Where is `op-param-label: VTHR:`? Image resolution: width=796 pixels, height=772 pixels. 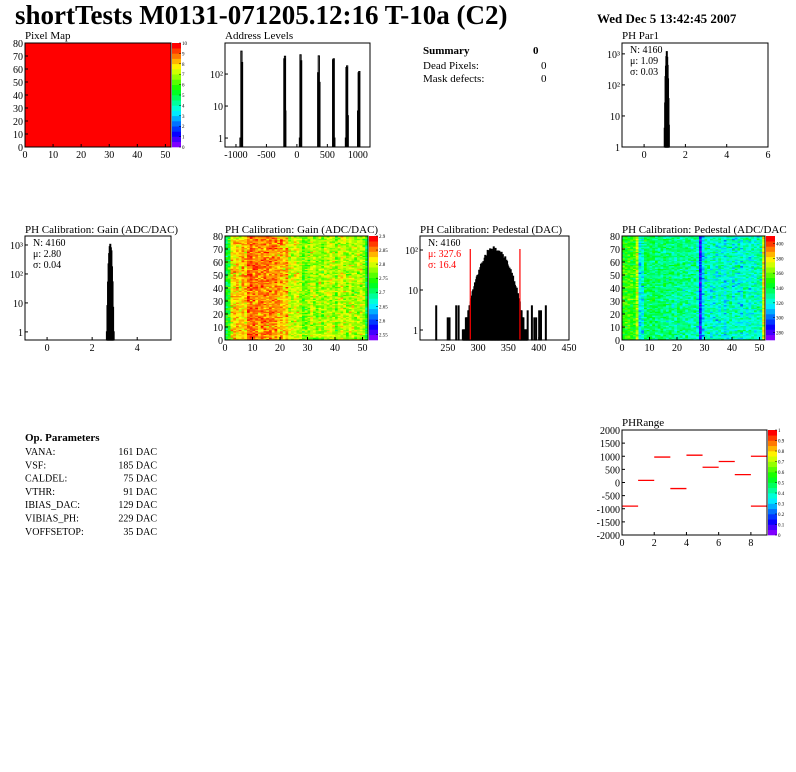
op-param-label: VTHR: is located at coordinates (40, 492).